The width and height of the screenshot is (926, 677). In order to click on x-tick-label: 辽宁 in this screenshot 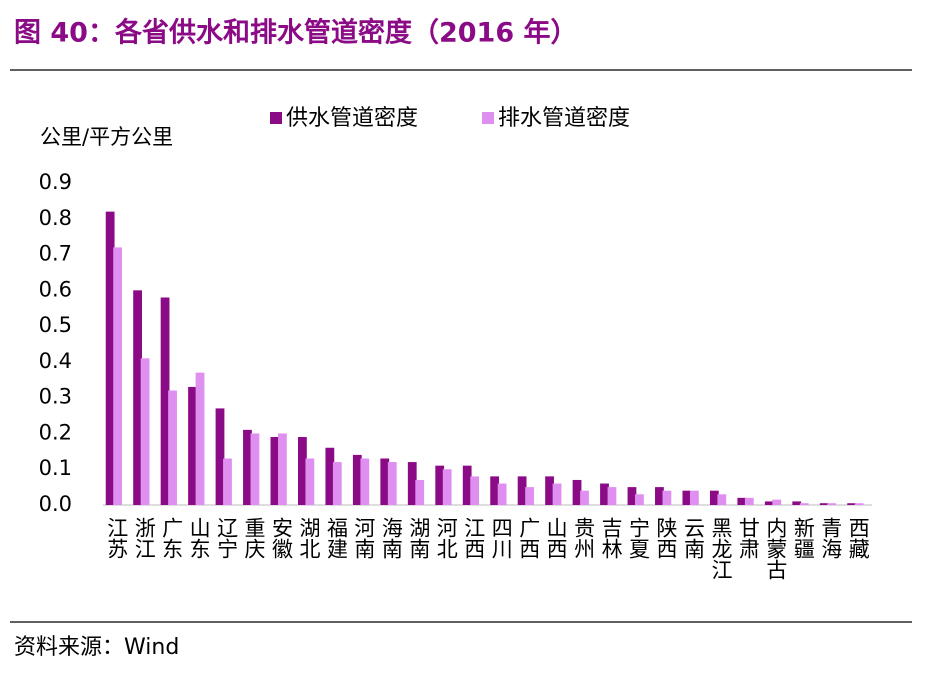, I will do `click(227, 538)`.